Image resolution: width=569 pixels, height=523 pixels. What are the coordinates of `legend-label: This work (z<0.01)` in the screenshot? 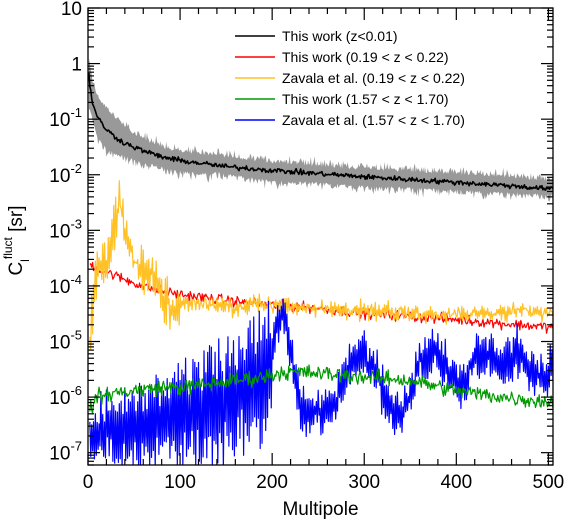 It's located at (340, 36).